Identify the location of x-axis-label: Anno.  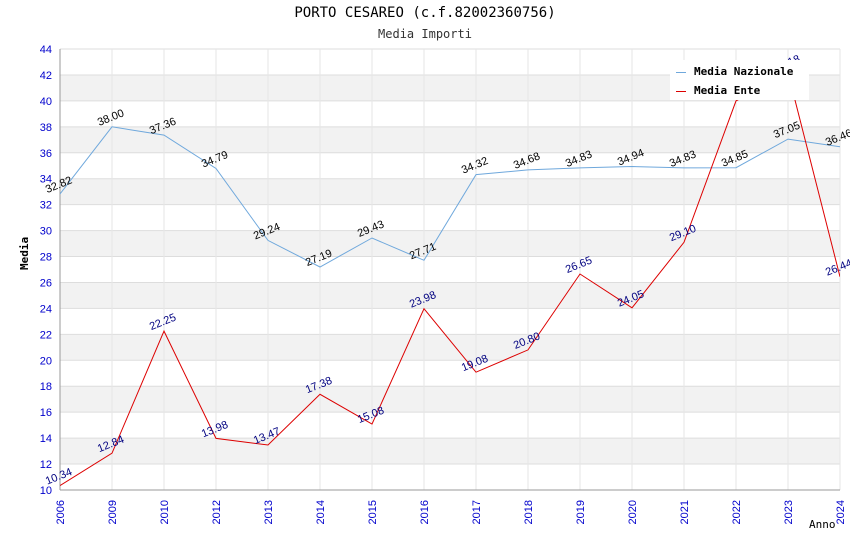
(822, 524).